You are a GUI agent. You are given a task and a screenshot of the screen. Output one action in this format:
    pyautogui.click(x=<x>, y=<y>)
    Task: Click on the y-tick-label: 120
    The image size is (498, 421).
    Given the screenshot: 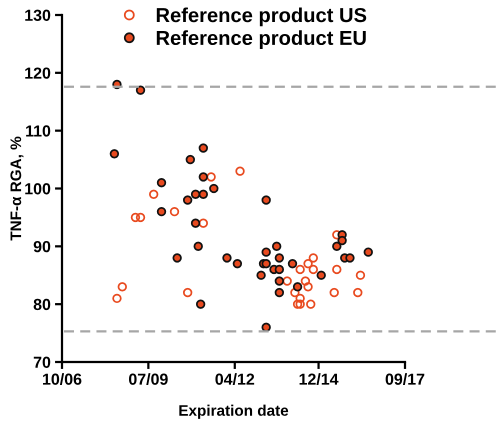 What is the action you would take?
    pyautogui.click(x=37, y=73)
    